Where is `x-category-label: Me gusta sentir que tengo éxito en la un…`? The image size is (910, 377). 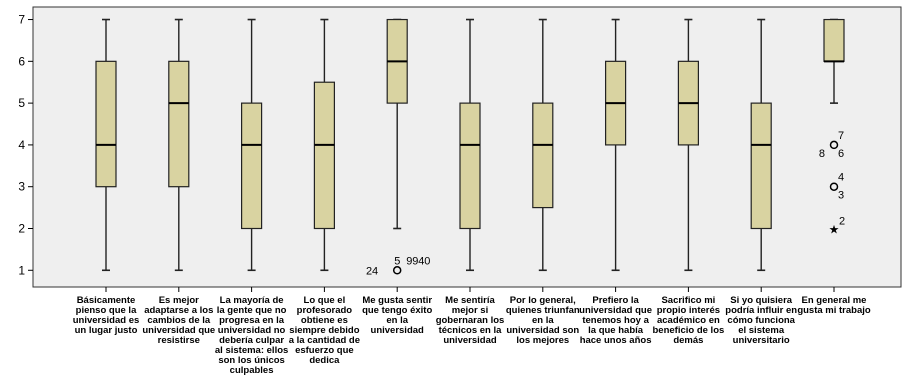 x-category-label: Me gusta sentir que tengo éxito en la un… is located at coordinates (397, 316).